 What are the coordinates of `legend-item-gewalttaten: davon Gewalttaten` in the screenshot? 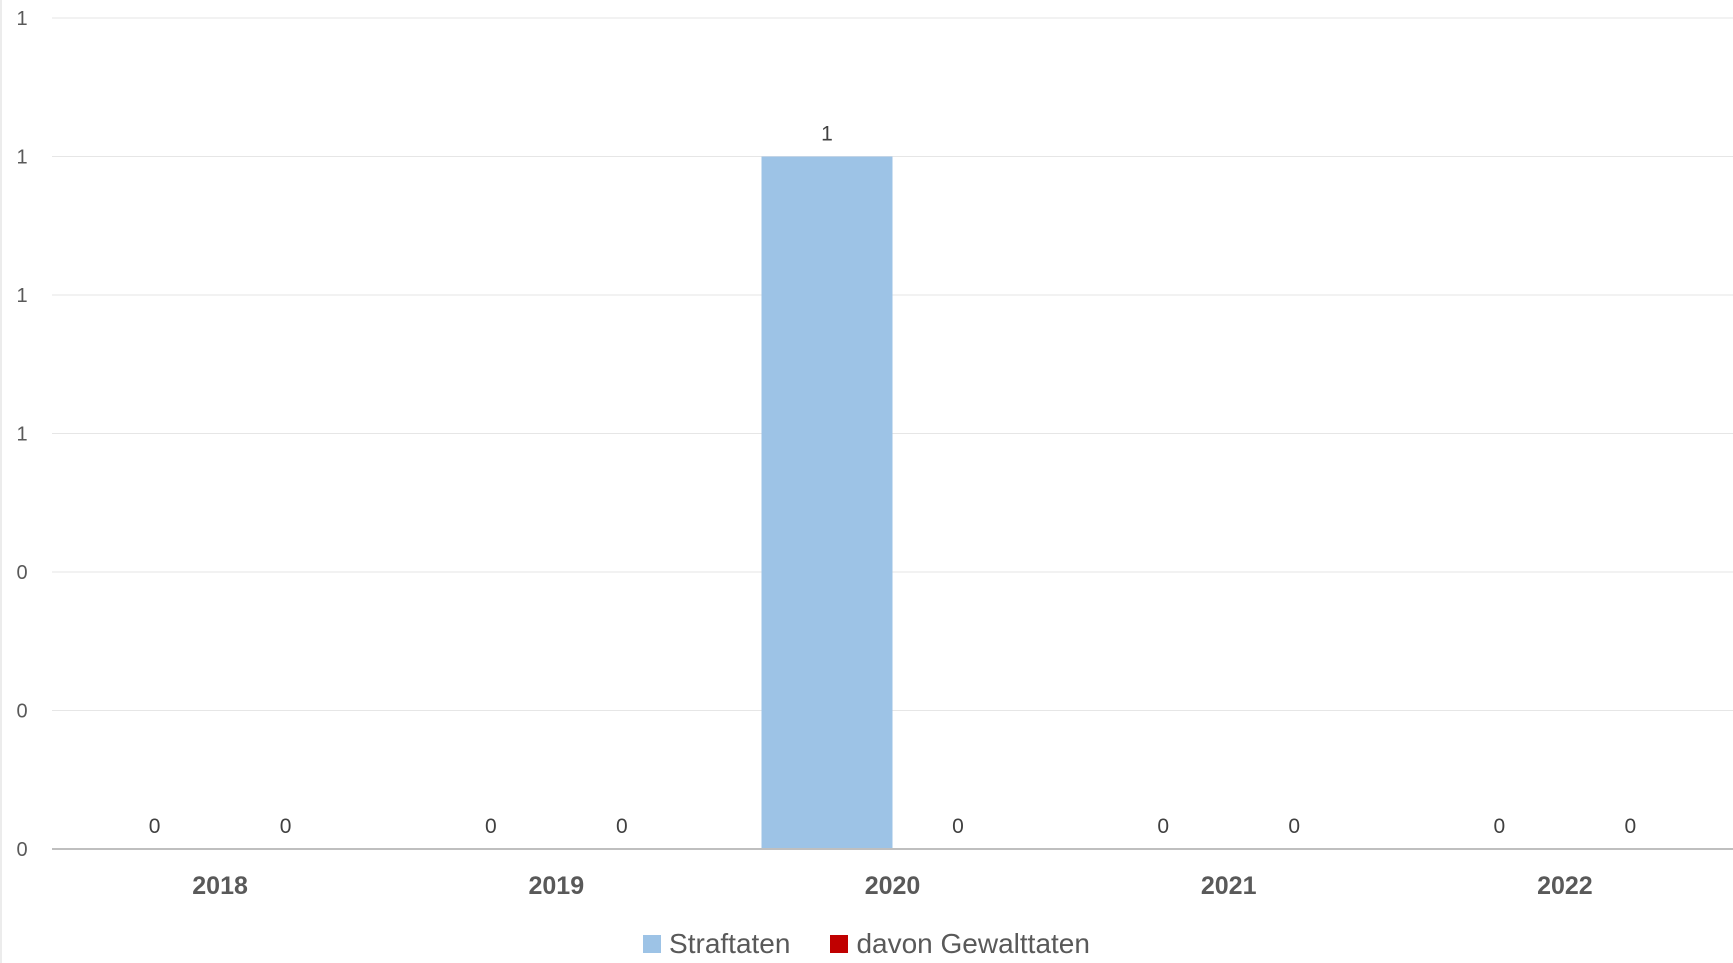 It's located at (960, 944).